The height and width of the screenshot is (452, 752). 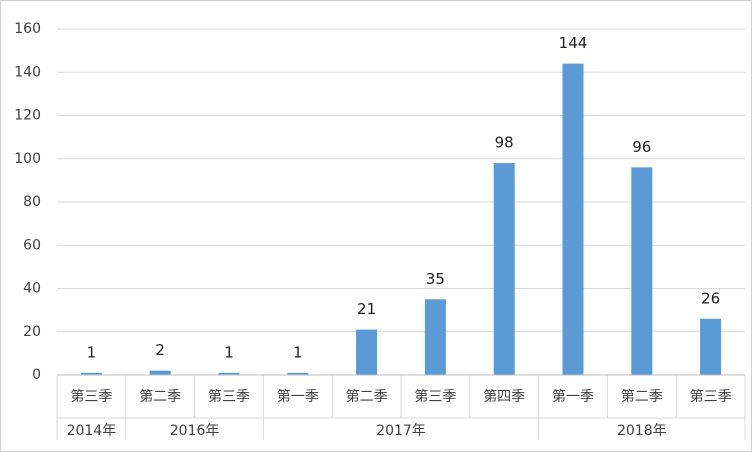 What do you see at coordinates (366, 309) in the screenshot?
I see `value-label: 21` at bounding box center [366, 309].